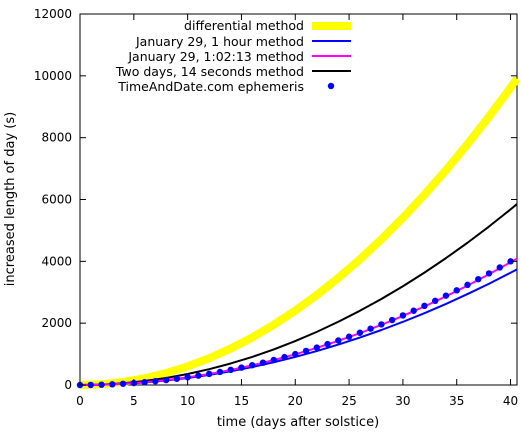  Describe the element at coordinates (331, 56) in the screenshot. I see `legend-keys` at that location.